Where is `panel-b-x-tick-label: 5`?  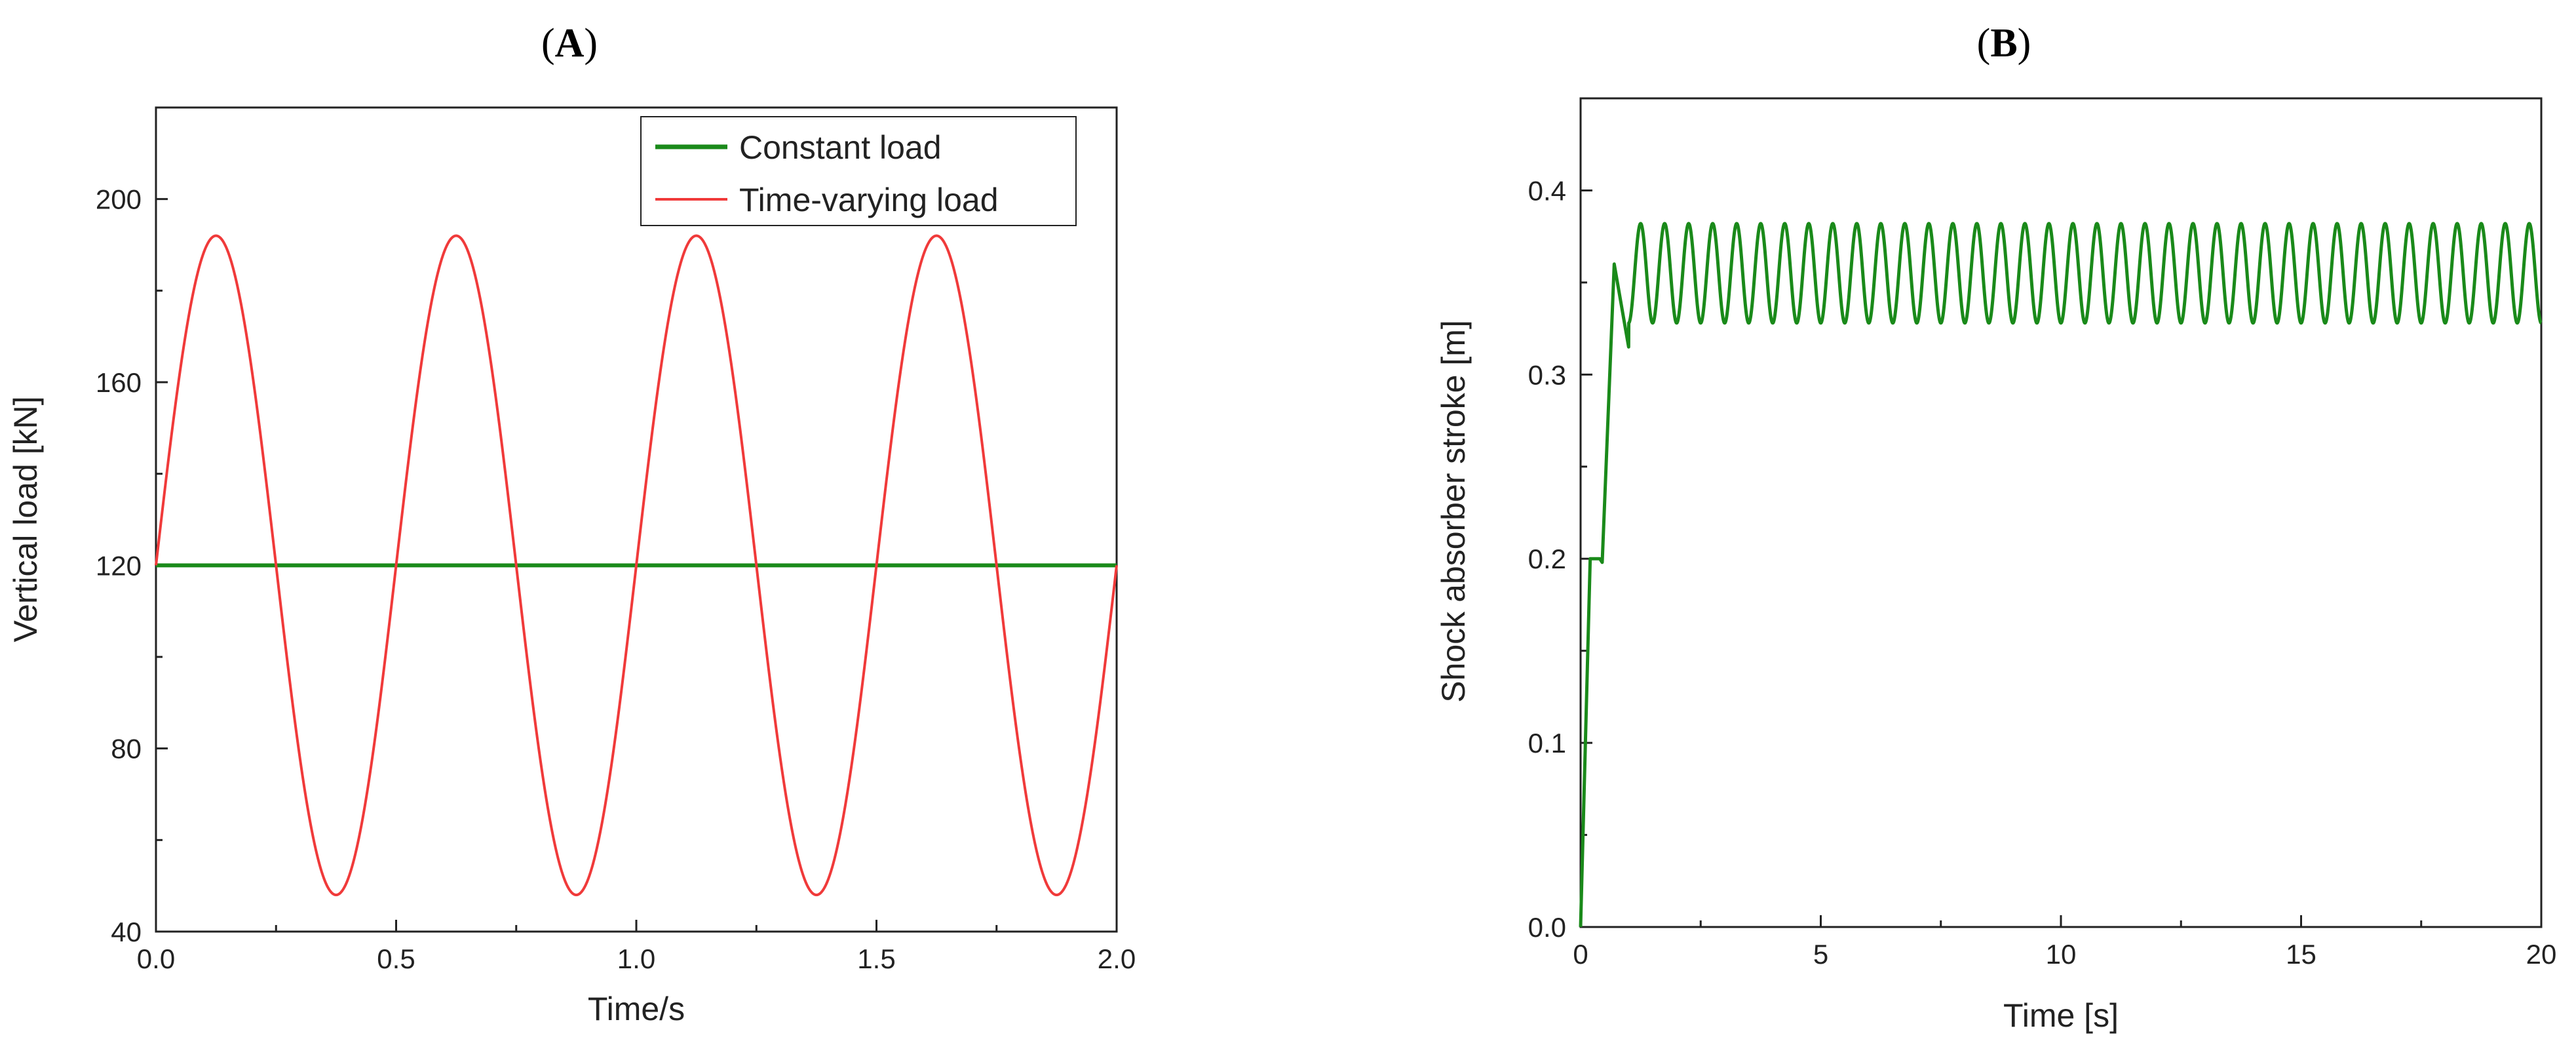 panel-b-x-tick-label: 5 is located at coordinates (1820, 954).